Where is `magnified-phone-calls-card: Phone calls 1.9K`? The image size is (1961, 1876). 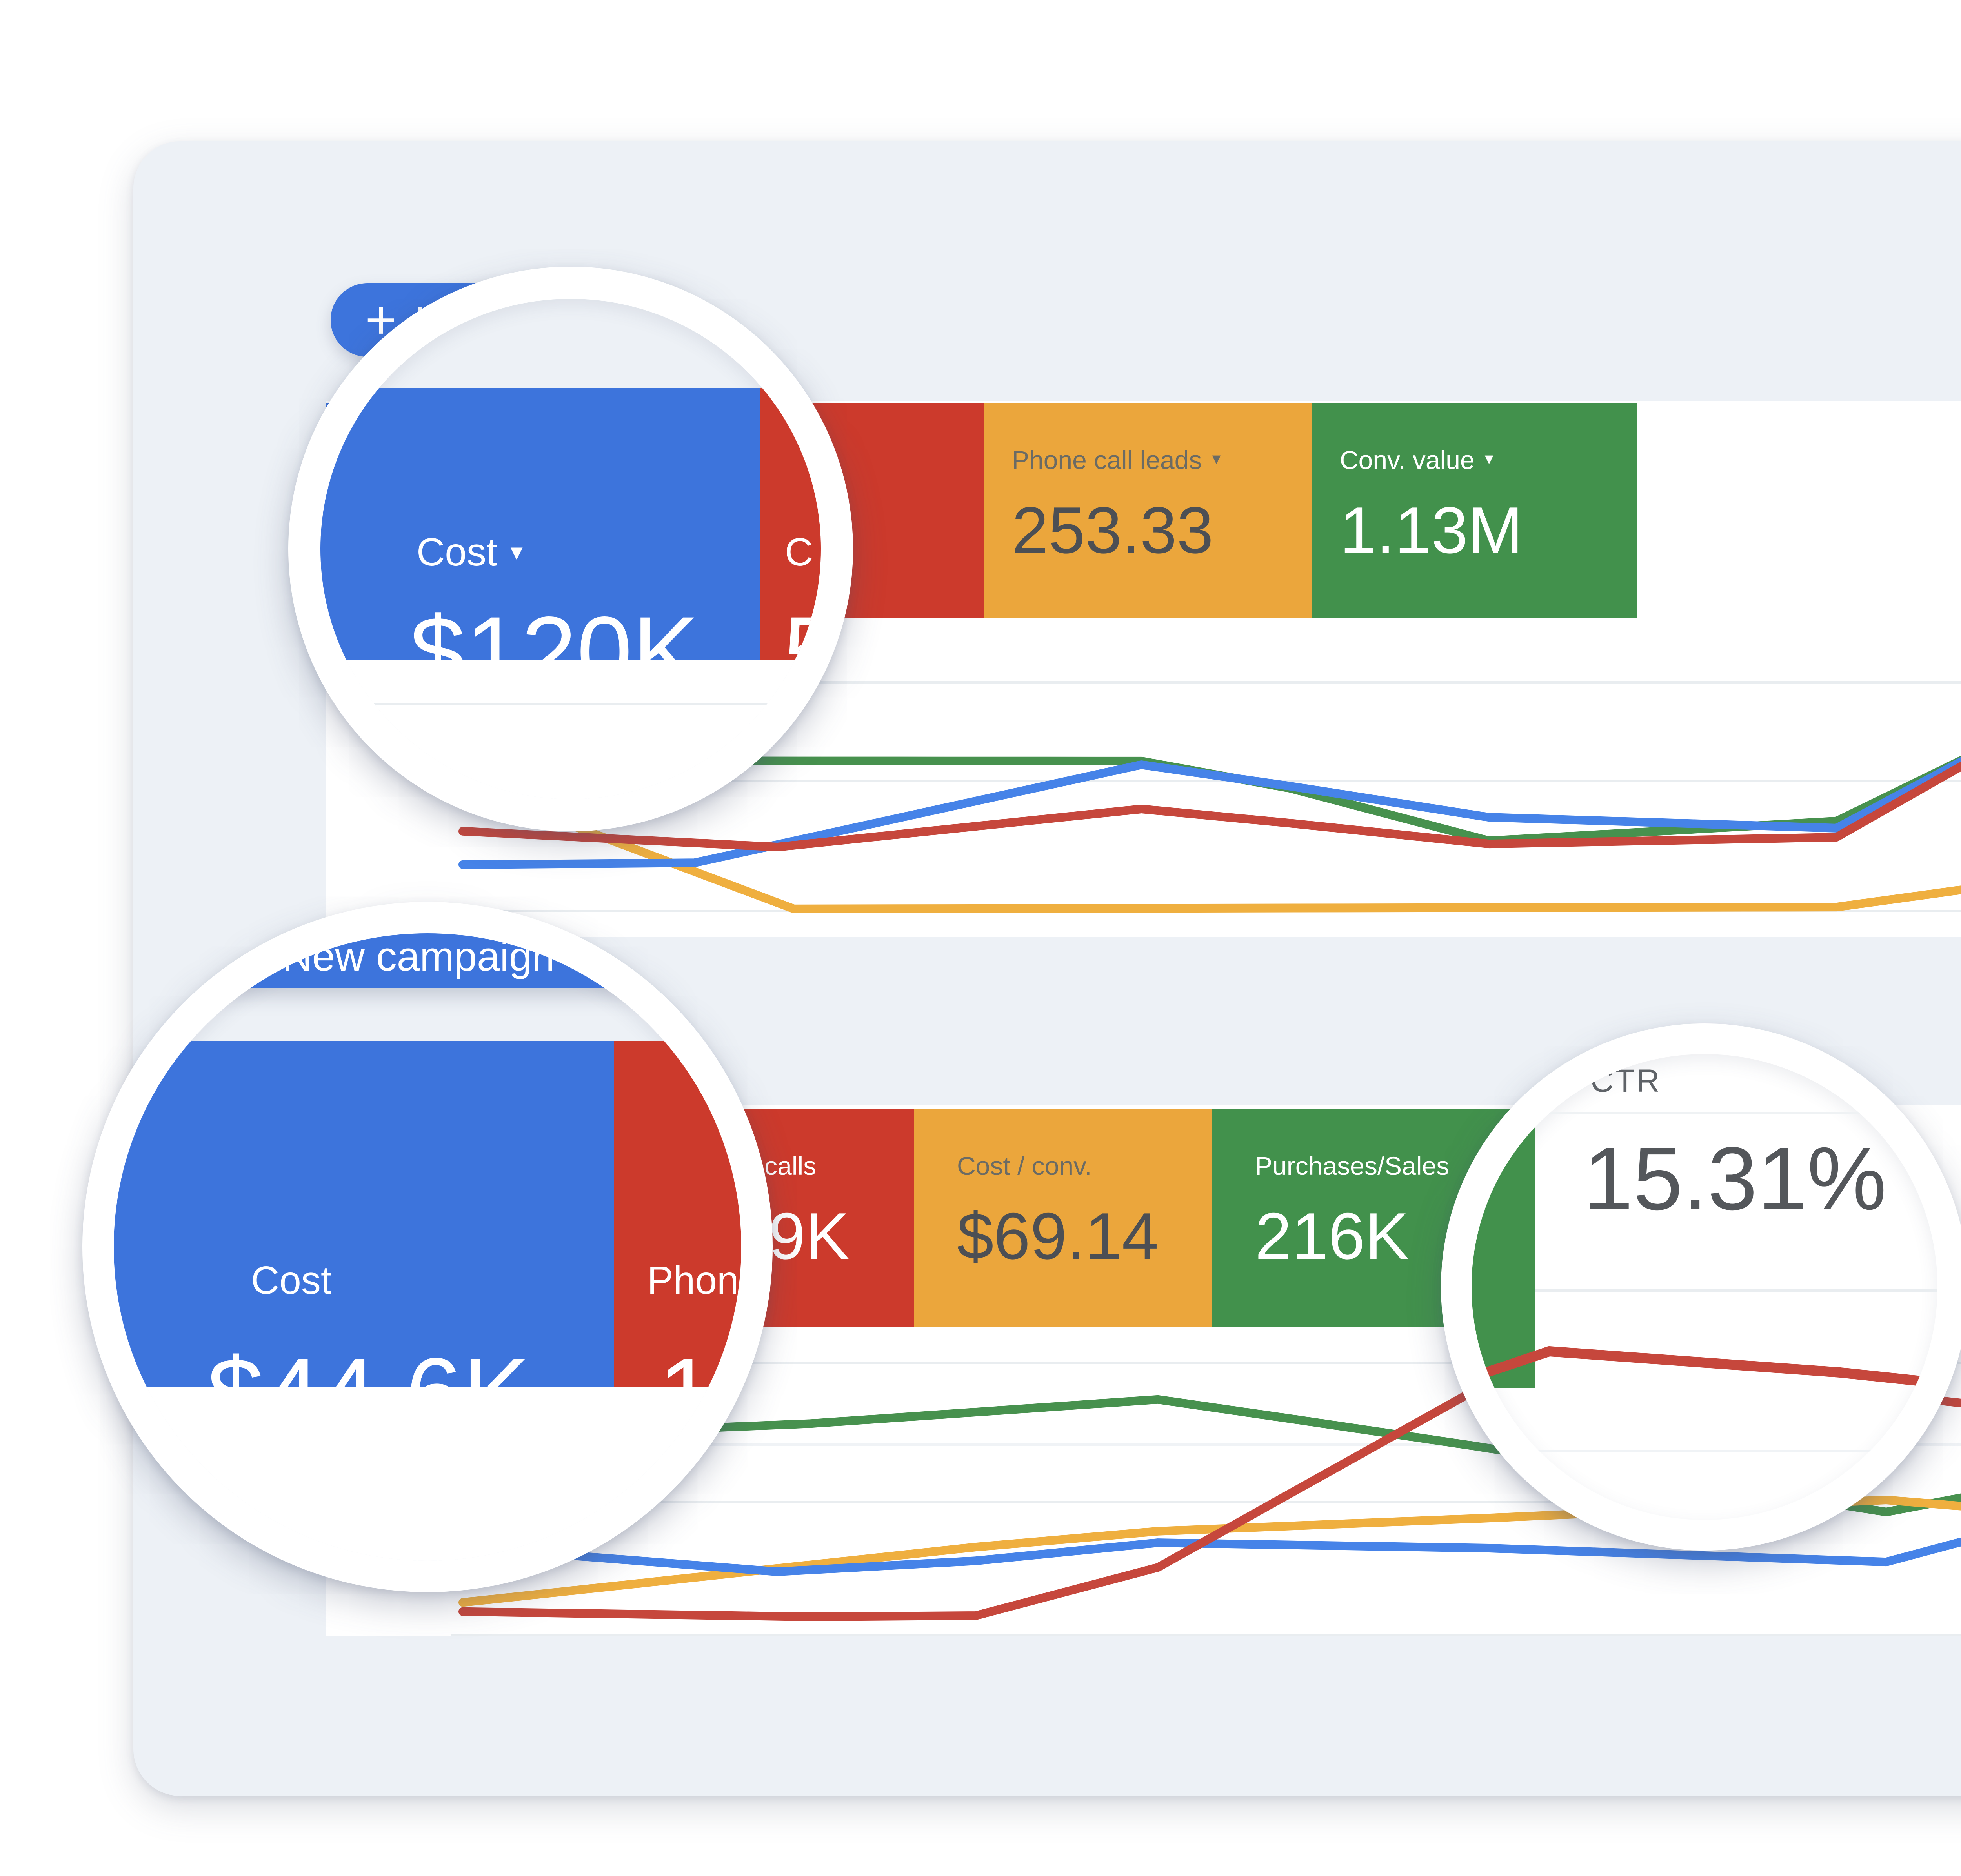 magnified-phone-calls-card: Phone calls 1.9K is located at coordinates (677, 1214).